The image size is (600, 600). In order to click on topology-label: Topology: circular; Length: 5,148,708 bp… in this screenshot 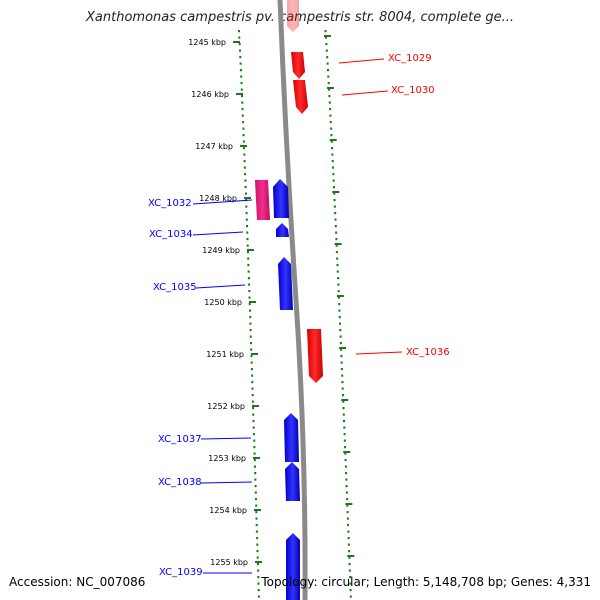, I will do `click(426, 582)`.